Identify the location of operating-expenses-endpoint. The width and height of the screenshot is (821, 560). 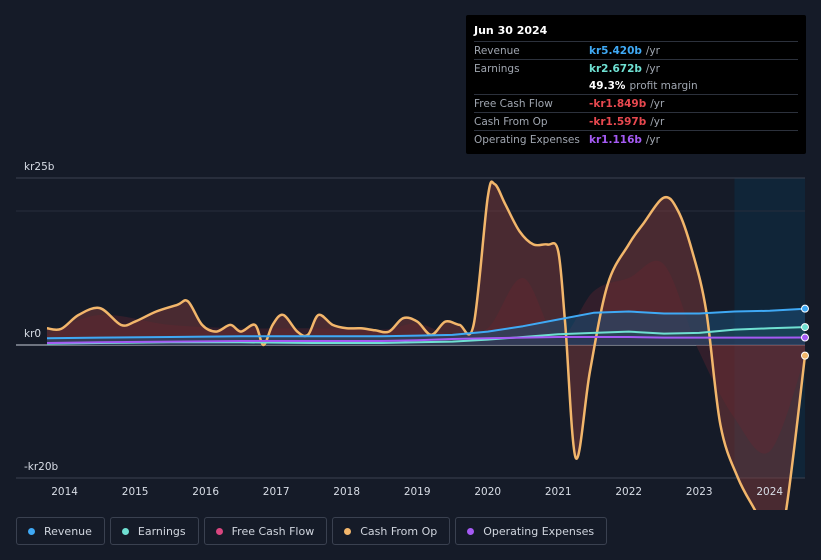
(805, 337).